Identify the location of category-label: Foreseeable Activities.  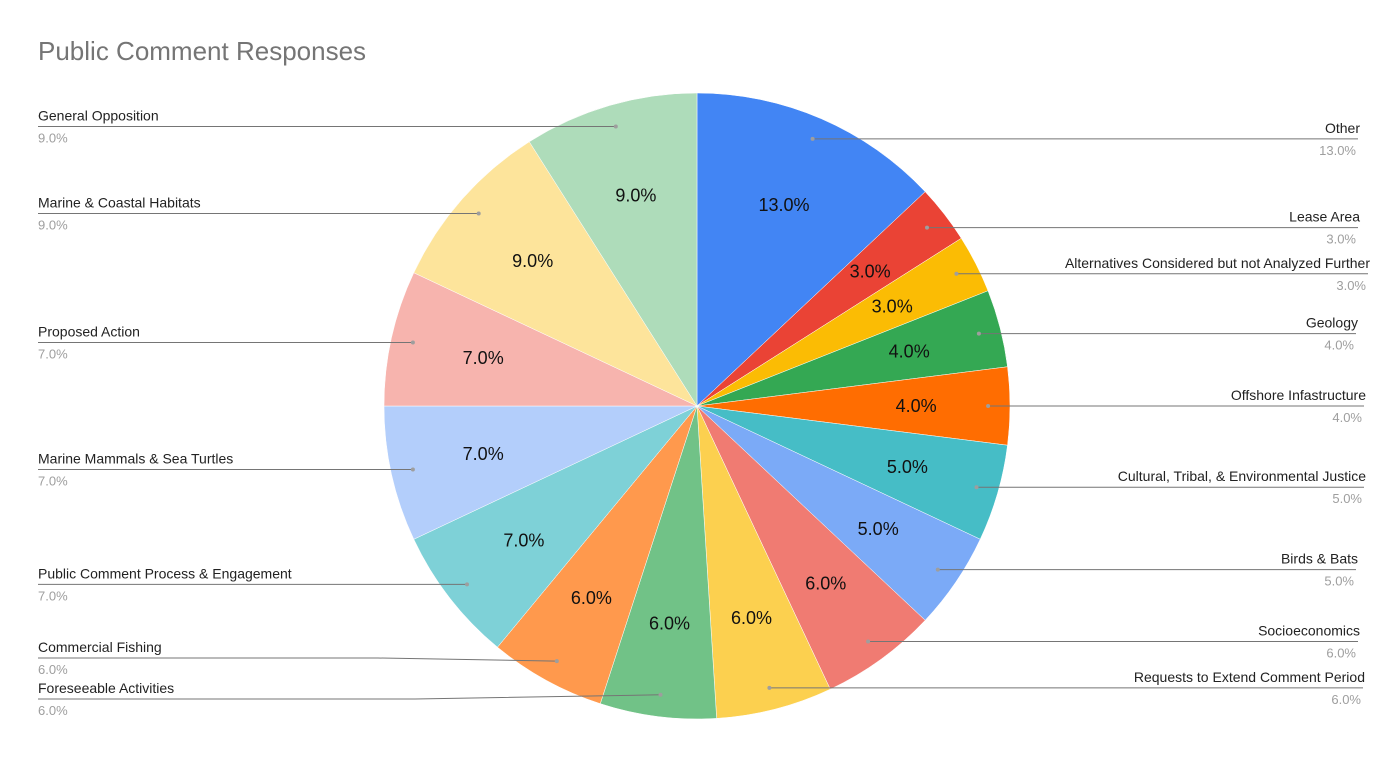
(106, 688).